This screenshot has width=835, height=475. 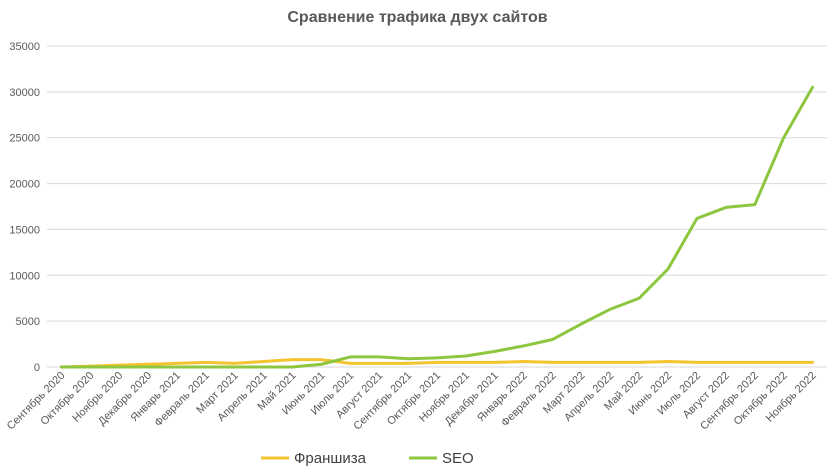 I want to click on y-tick-label: 10000, so click(x=24, y=276).